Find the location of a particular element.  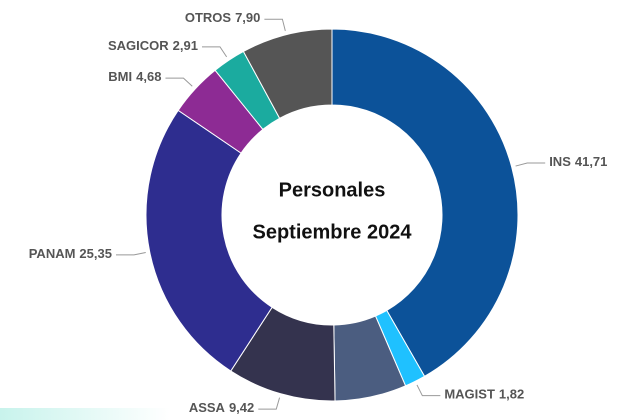

category-label: OTROS is located at coordinates (208, 18).